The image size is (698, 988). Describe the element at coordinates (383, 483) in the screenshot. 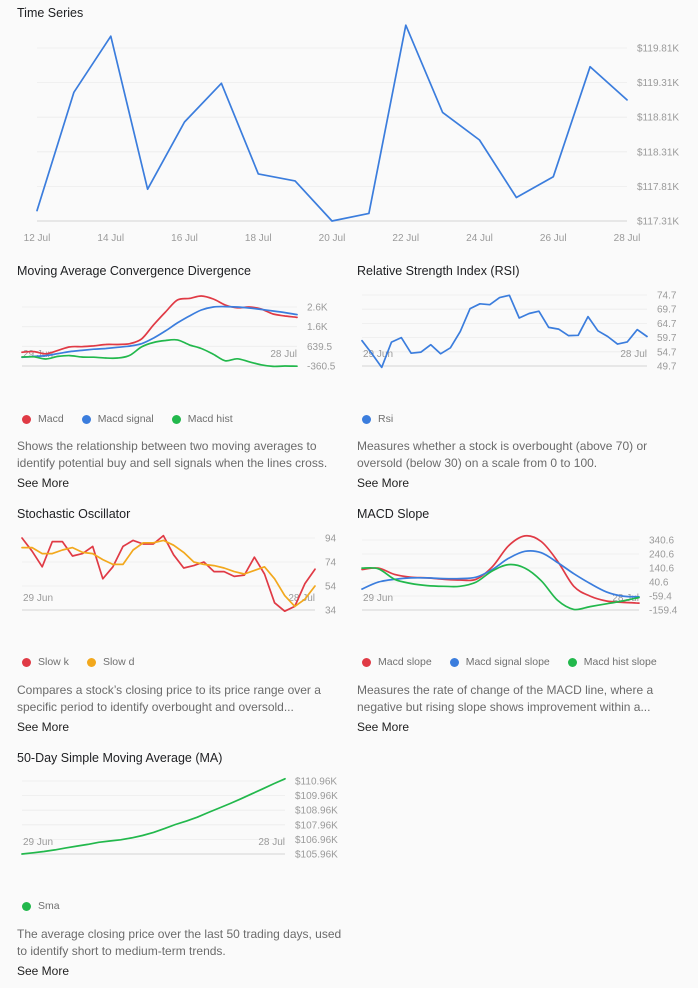

I see `rsi-see-more-link: See More` at that location.